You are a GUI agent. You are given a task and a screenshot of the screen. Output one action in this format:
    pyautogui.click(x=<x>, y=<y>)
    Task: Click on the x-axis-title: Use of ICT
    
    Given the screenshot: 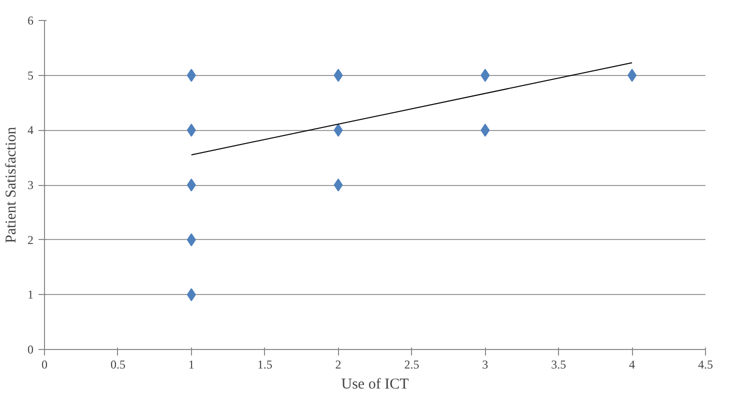 What is the action you would take?
    pyautogui.click(x=375, y=384)
    